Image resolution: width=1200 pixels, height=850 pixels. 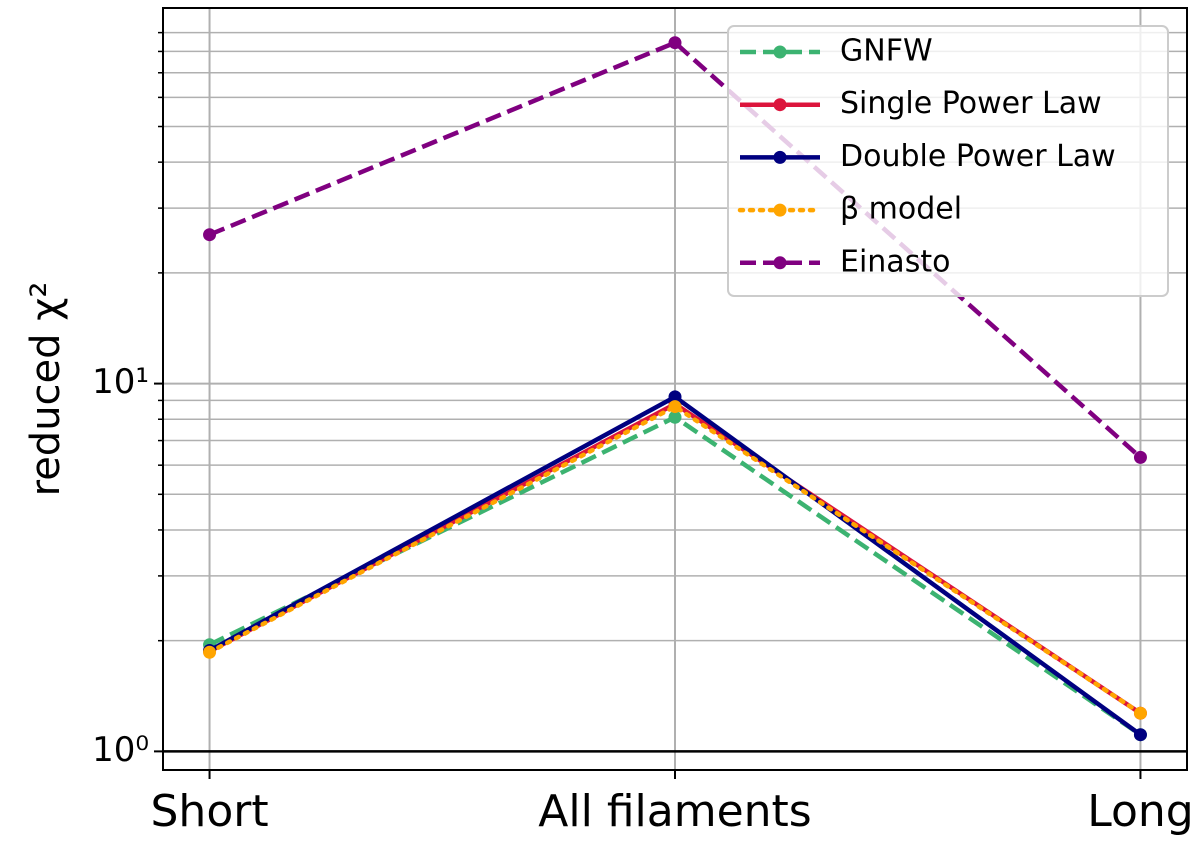 What do you see at coordinates (674, 811) in the screenshot?
I see `x-tick-label: All filaments` at bounding box center [674, 811].